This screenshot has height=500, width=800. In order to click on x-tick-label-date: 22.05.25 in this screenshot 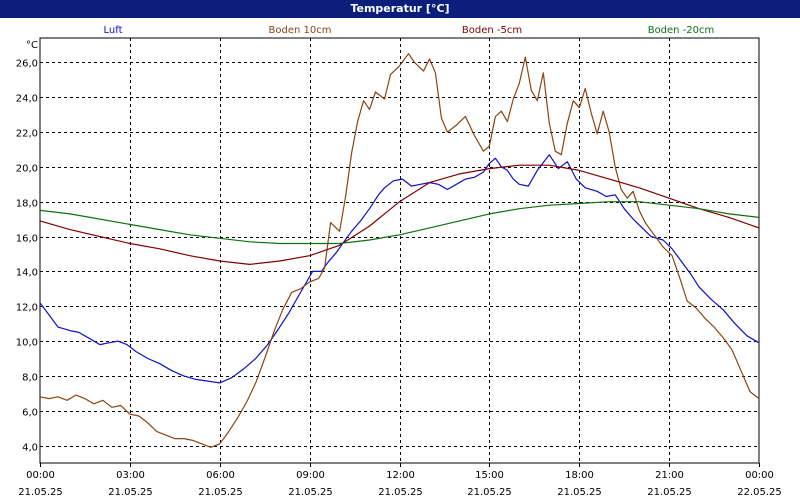, I will do `click(759, 492)`.